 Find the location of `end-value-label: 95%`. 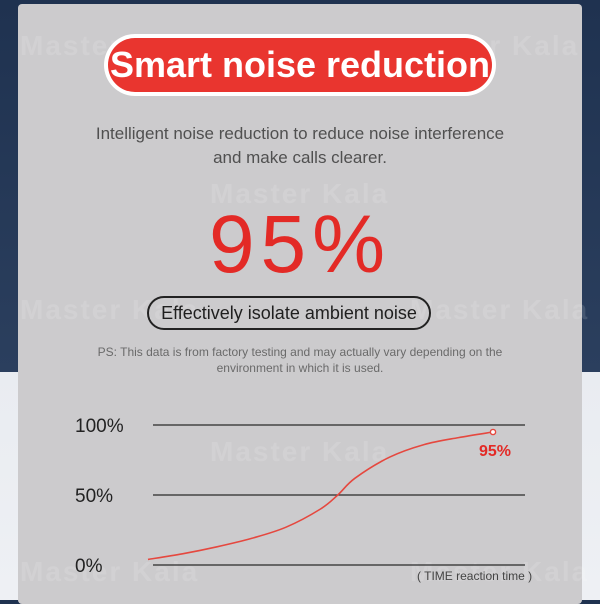

end-value-label: 95% is located at coordinates (495, 451).